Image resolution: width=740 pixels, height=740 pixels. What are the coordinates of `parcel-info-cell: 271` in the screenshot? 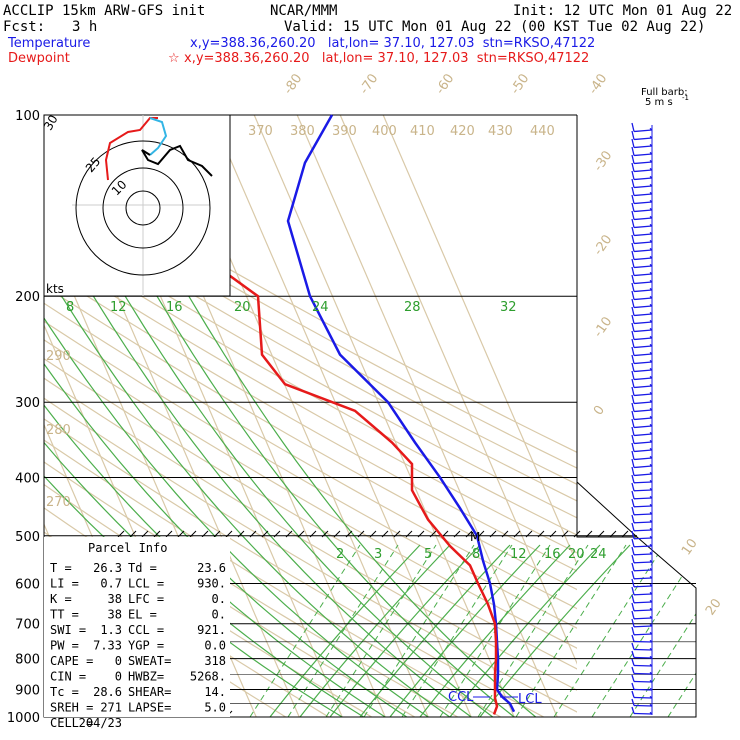 It's located at (111, 708).